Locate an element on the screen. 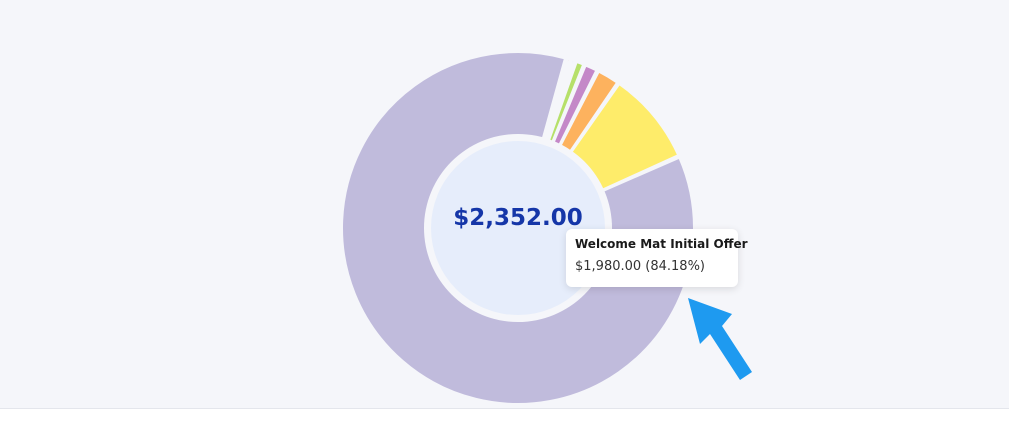 The width and height of the screenshot is (1009, 424). tooltip-value: $1,980.00 (84.18%) is located at coordinates (640, 266).